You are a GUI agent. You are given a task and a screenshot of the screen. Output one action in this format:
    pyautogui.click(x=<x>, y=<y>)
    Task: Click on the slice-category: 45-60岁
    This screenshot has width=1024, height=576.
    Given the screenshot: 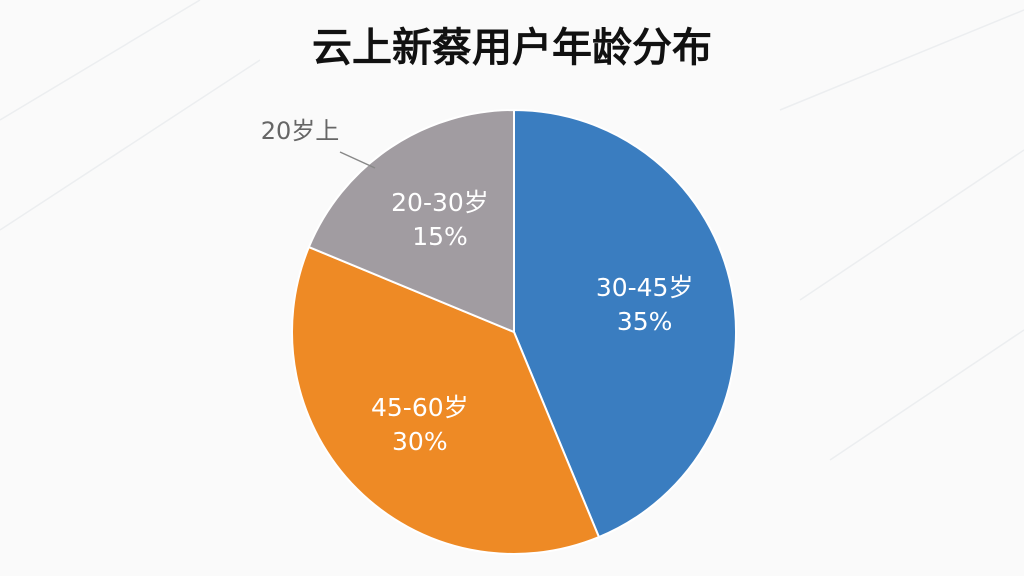 What is the action you would take?
    pyautogui.click(x=420, y=407)
    